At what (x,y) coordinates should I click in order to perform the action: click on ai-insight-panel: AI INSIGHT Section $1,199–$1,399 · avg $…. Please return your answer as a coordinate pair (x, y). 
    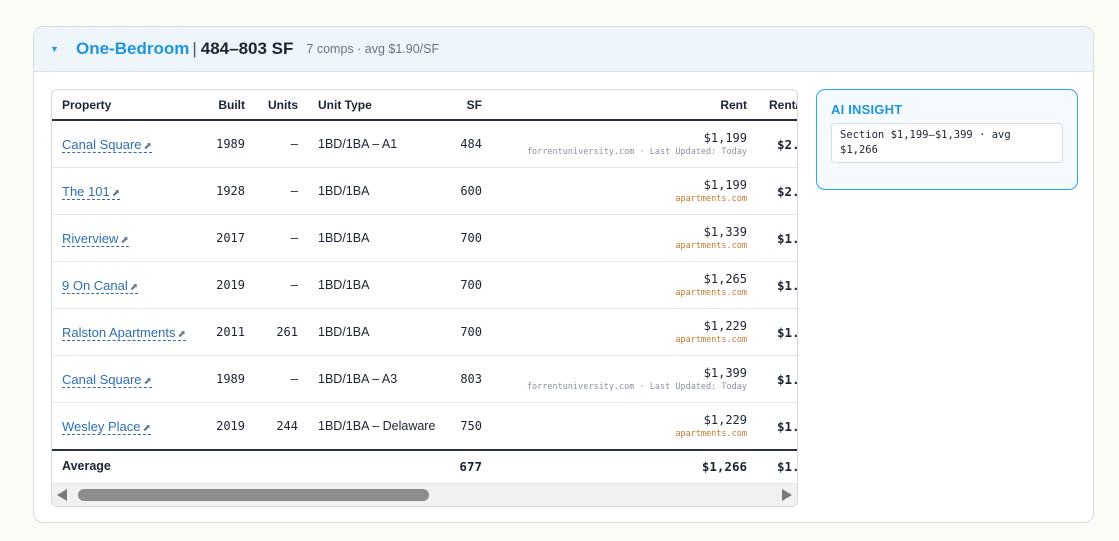
    Looking at the image, I should click on (947, 139).